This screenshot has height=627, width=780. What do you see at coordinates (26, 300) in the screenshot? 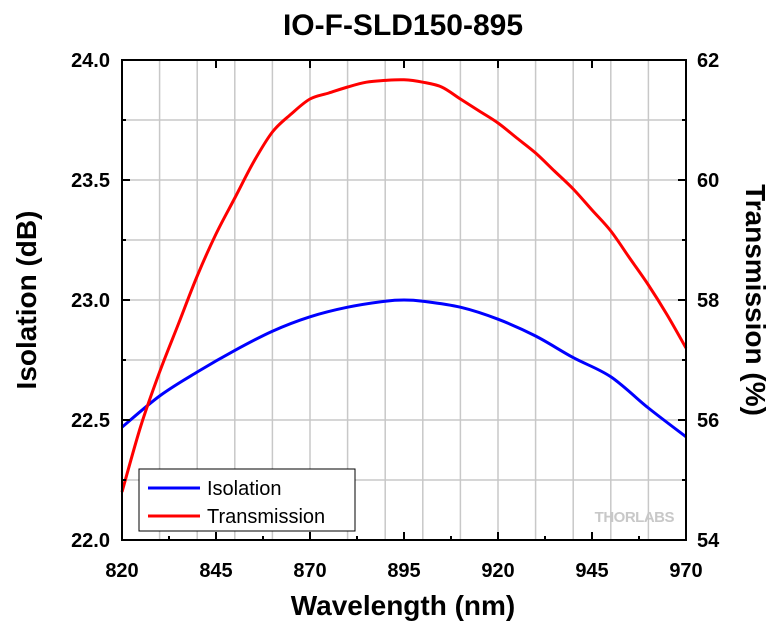
I see `y-axis-label: Isolation (dB)` at bounding box center [26, 300].